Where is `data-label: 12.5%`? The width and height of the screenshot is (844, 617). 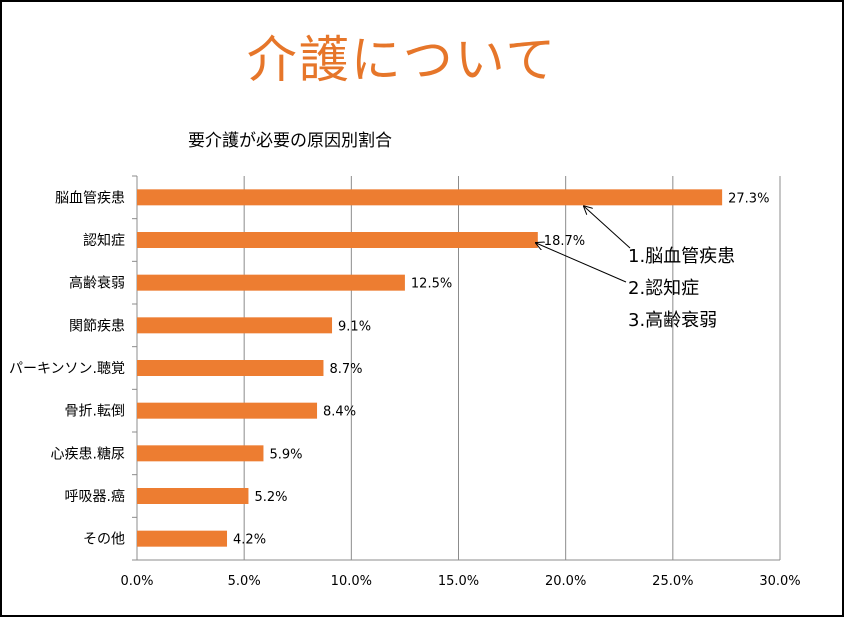 data-label: 12.5% is located at coordinates (431, 284).